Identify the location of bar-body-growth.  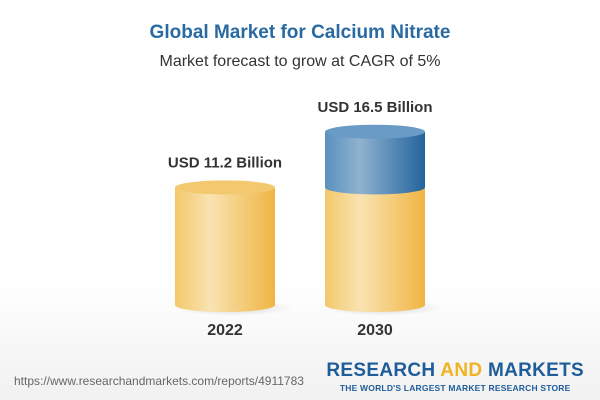
(375, 163).